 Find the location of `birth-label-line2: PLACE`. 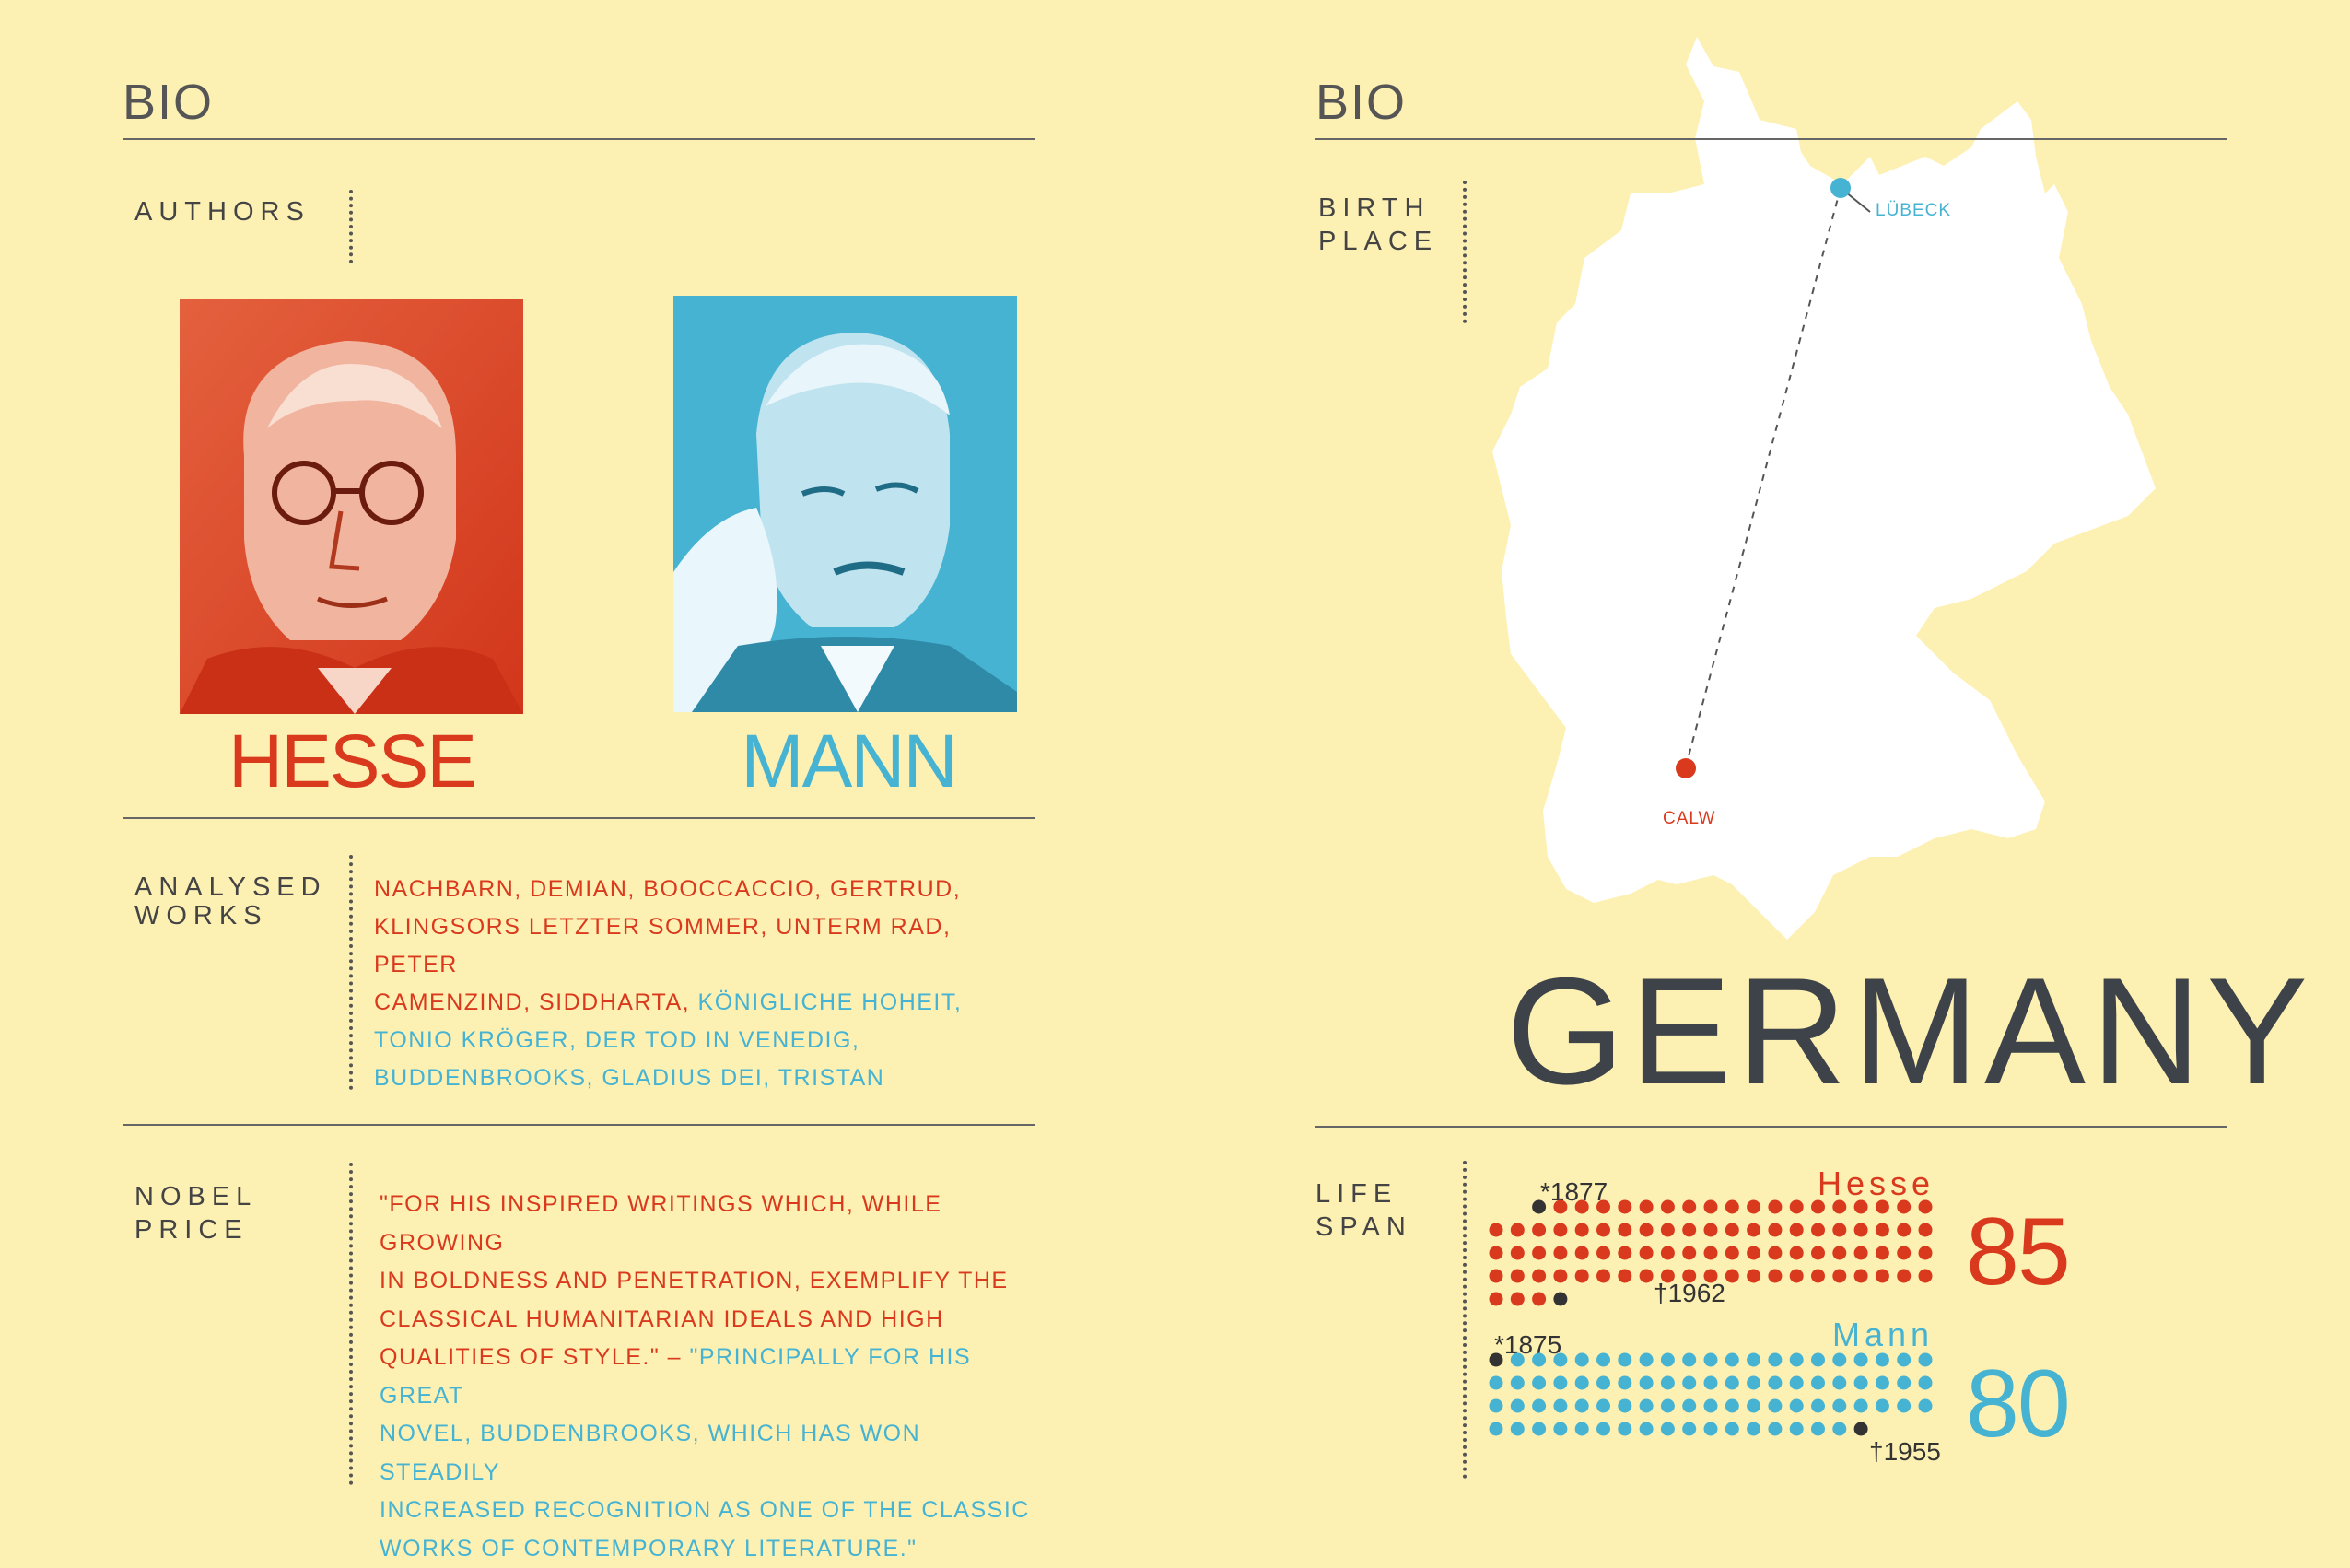

birth-label-line2: PLACE is located at coordinates (1378, 242).